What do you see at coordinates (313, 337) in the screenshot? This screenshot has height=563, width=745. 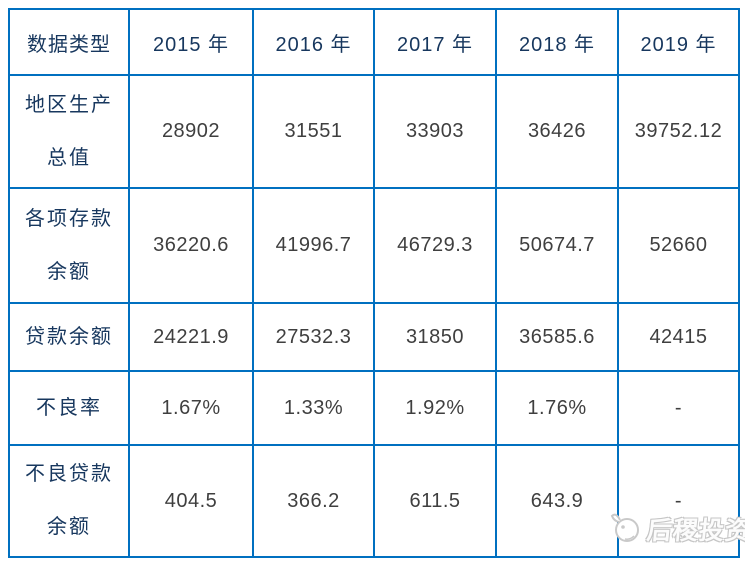 I see `value-cell: 27532.3` at bounding box center [313, 337].